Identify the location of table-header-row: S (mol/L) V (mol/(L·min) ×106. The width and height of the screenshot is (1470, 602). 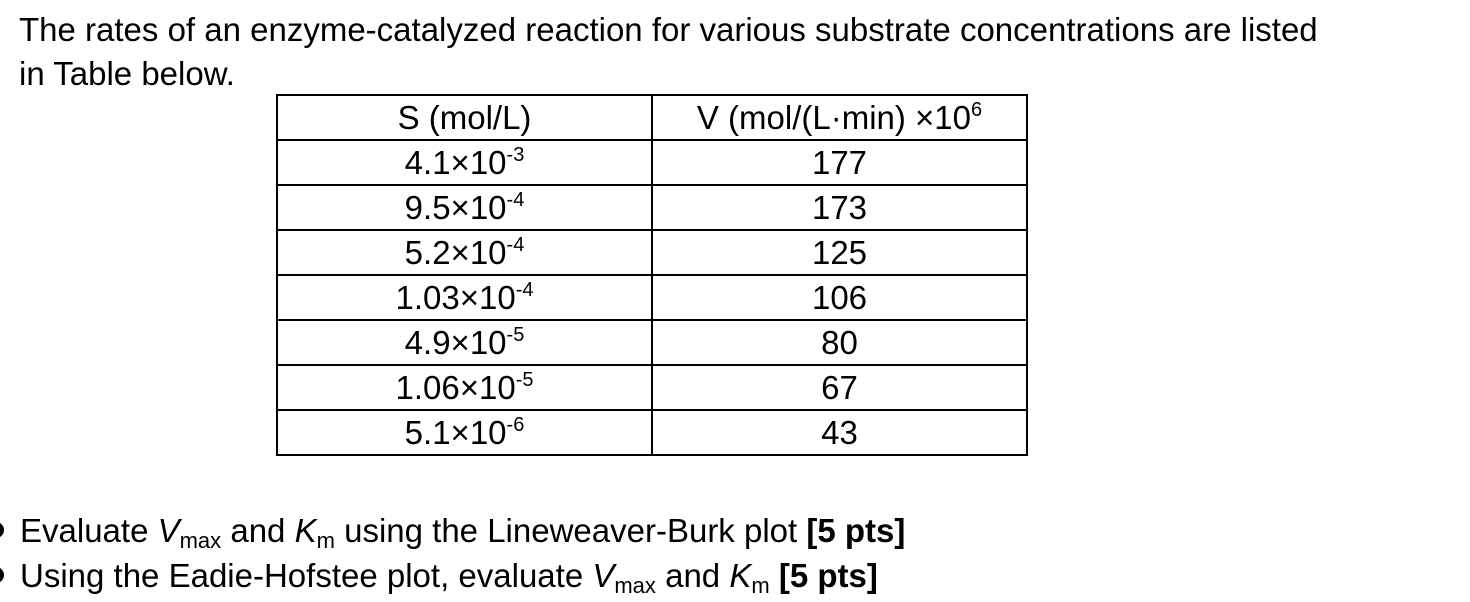
(652, 117).